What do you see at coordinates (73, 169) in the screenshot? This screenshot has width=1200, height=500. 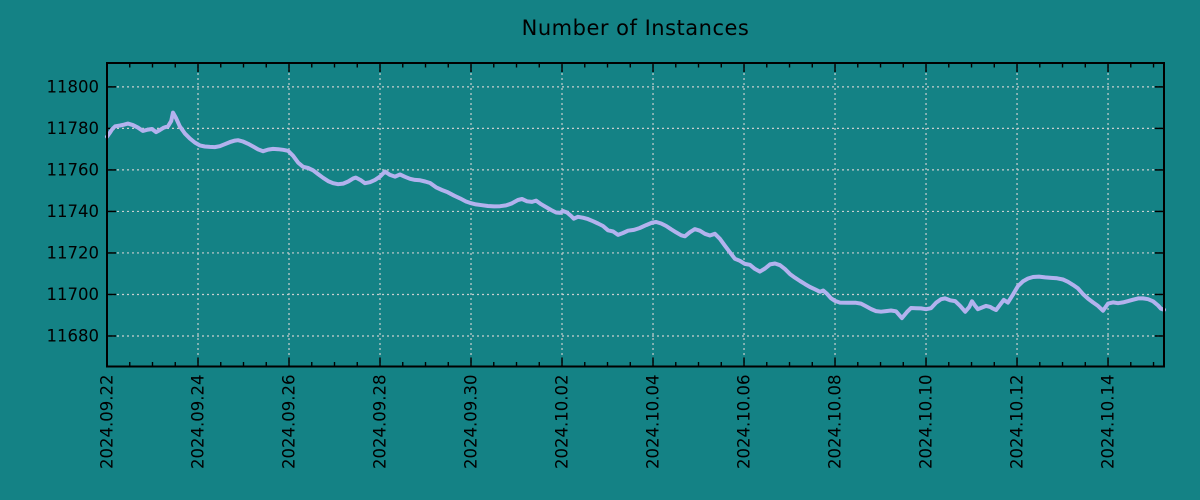 I see `svg-text: 11760` at bounding box center [73, 169].